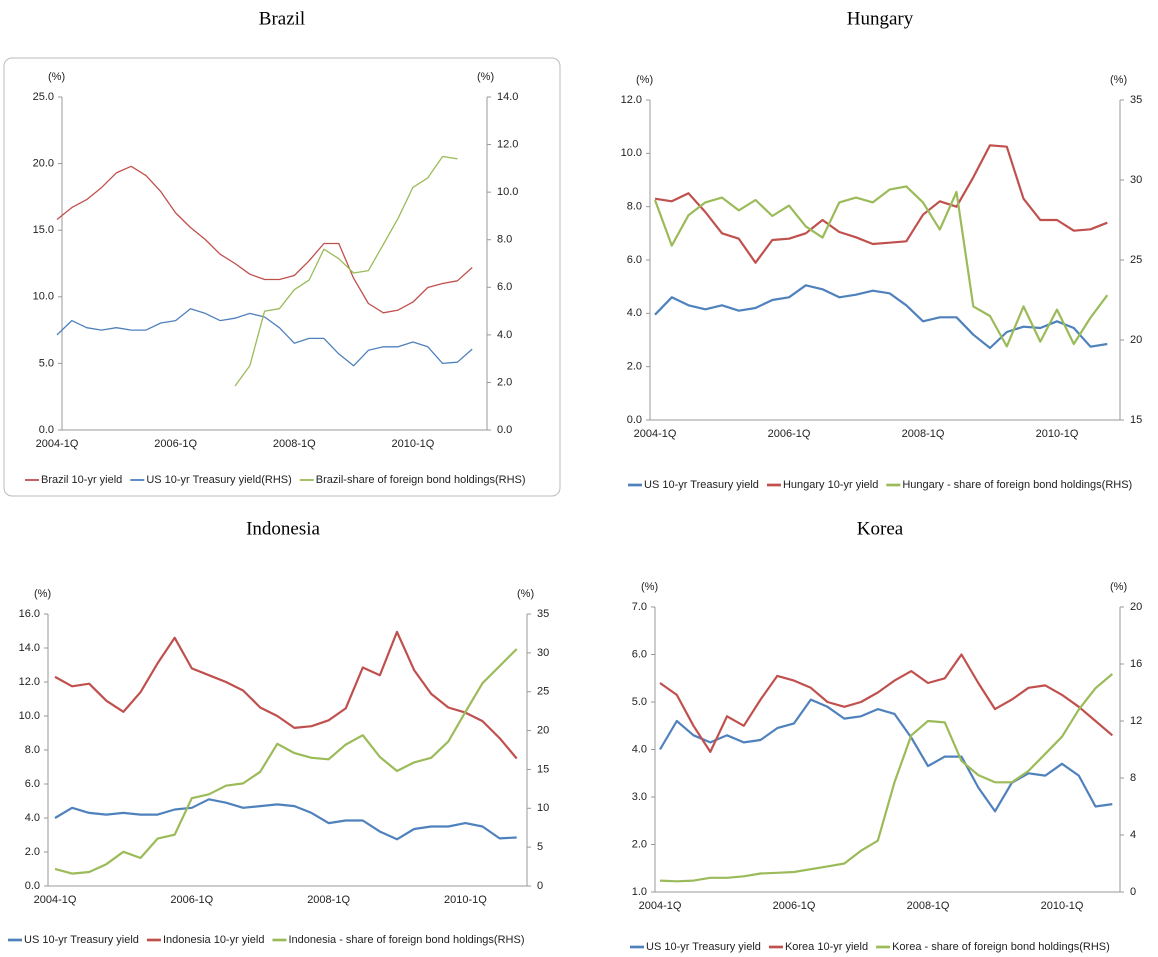 This screenshot has width=1158, height=957. I want to click on chart-title: Korea, so click(880, 528).